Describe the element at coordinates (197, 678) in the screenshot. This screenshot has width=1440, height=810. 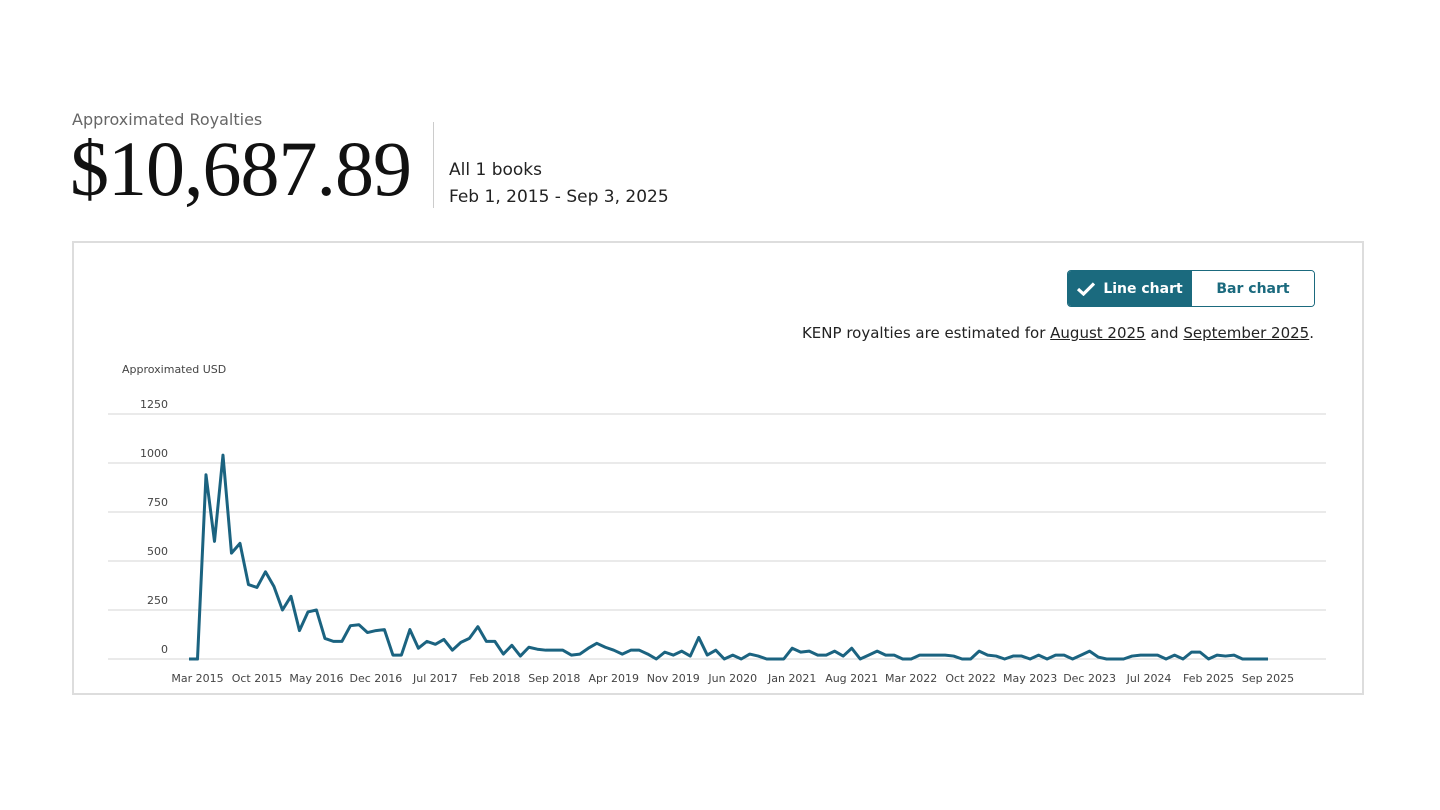
I see `x-tick-label: Mar 2015` at that location.